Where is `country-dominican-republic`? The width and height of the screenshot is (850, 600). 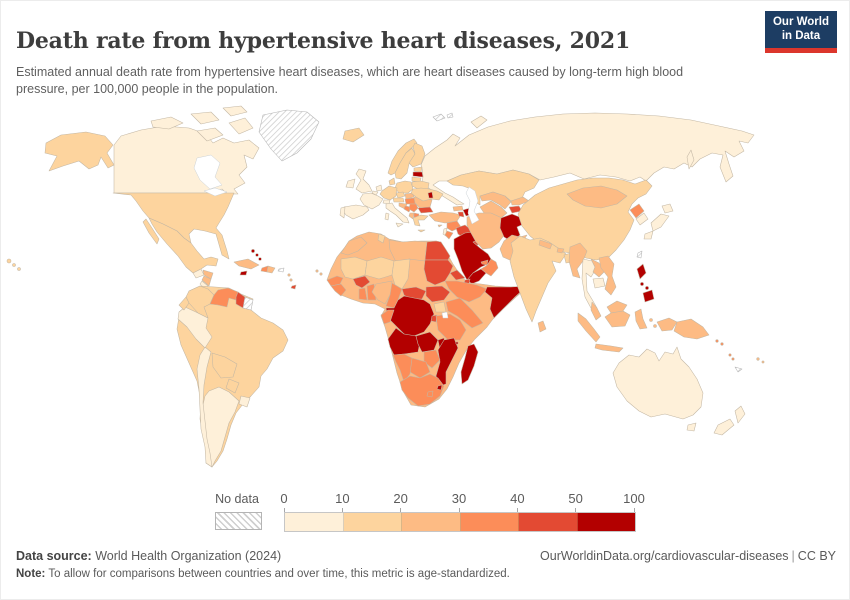 country-dominican-republic is located at coordinates (271, 269).